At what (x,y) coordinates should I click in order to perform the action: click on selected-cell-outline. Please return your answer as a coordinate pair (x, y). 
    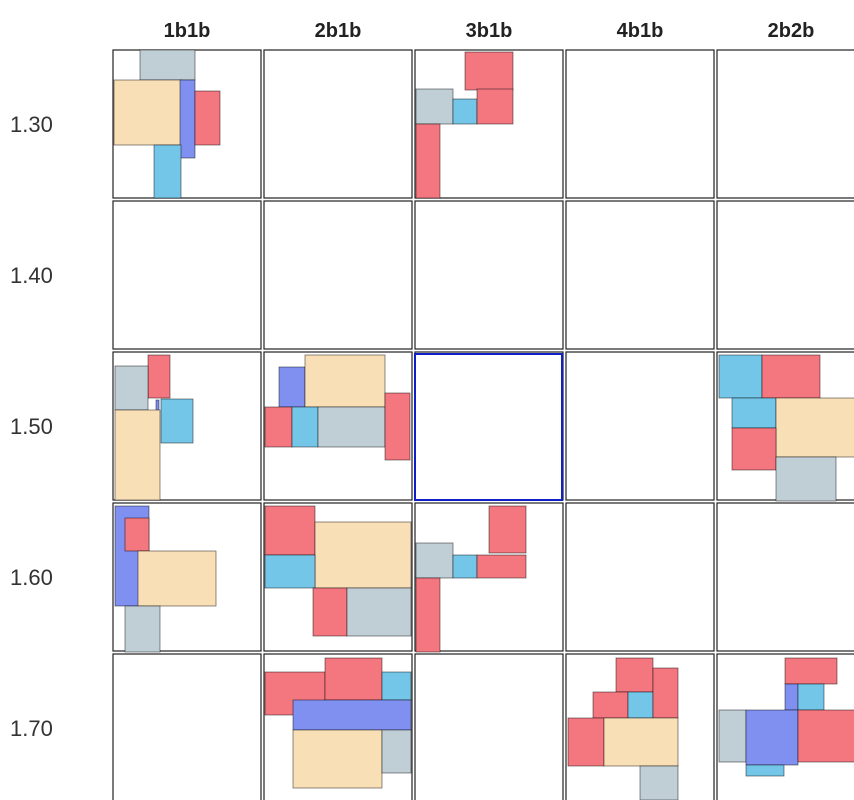
    Looking at the image, I should click on (488, 427).